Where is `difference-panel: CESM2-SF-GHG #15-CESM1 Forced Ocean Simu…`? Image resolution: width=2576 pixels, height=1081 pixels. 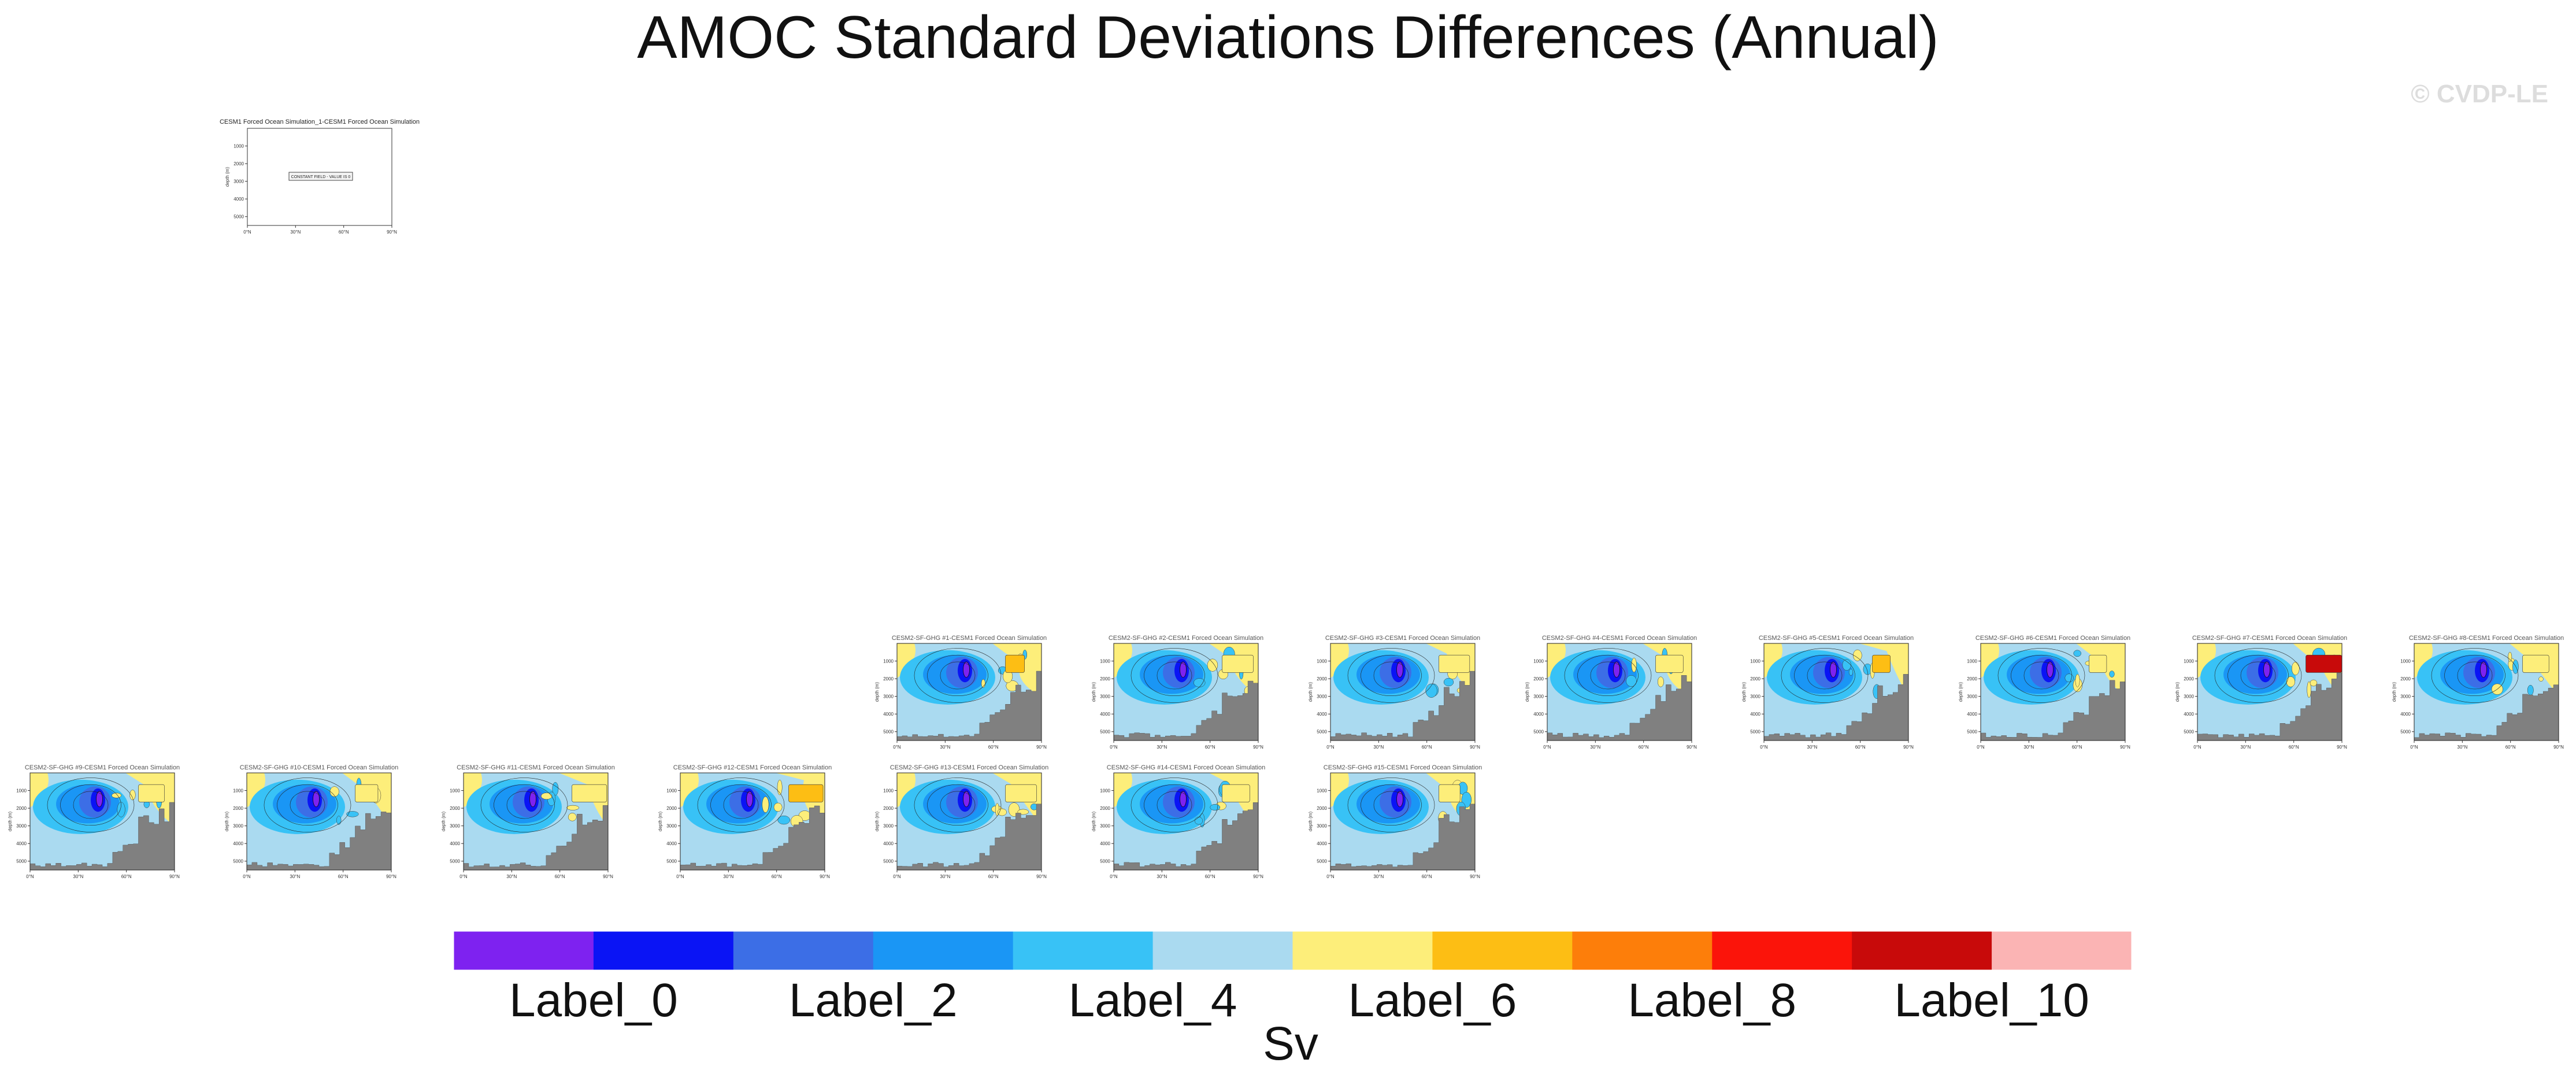 difference-panel: CESM2-SF-GHG #15-CESM1 Forced Ocean Simu… is located at coordinates (1395, 822).